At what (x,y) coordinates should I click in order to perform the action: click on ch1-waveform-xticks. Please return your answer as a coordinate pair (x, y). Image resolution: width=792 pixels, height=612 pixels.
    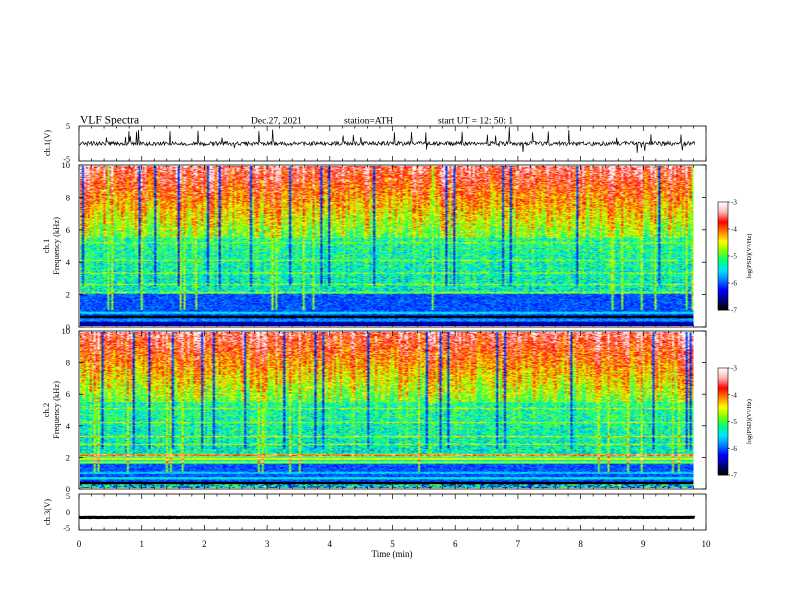
    Looking at the image, I should click on (392, 143).